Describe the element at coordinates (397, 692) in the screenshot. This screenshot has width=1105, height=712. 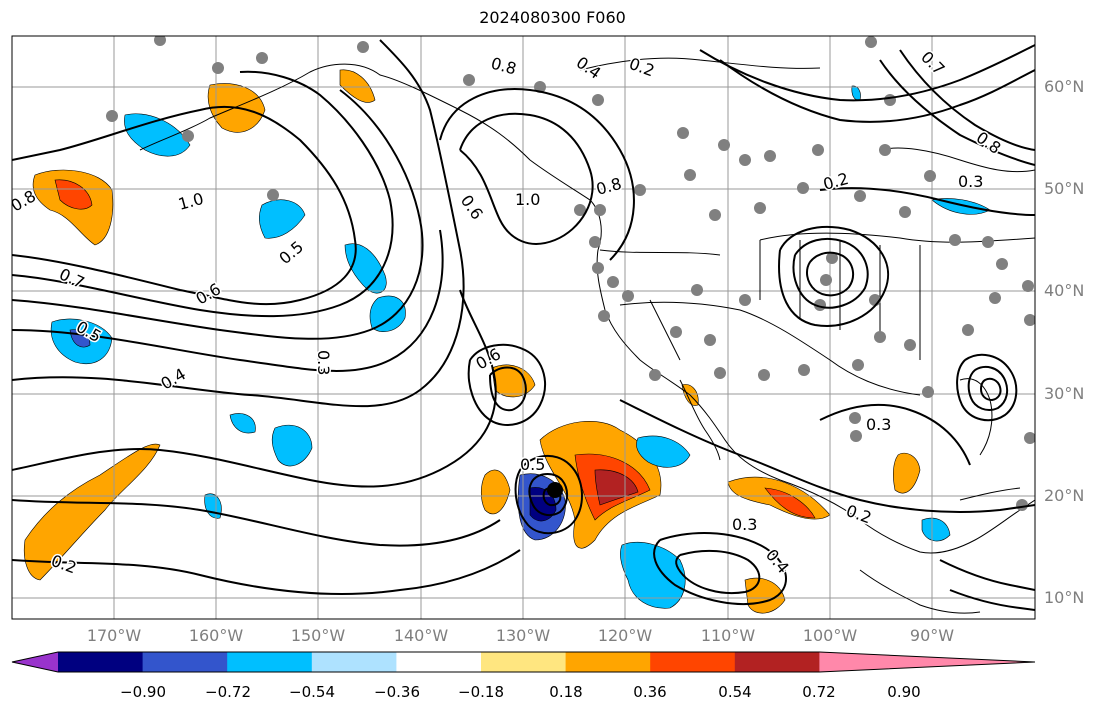
I see `colorbar-label: −0.36` at that location.